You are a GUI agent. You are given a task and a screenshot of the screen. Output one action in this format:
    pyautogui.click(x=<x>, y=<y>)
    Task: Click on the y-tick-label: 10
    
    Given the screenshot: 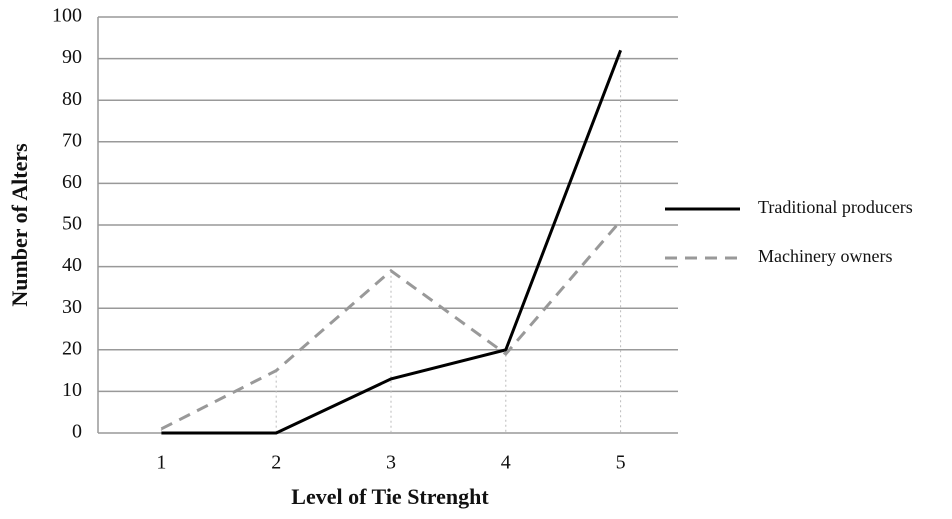 What is the action you would take?
    pyautogui.click(x=72, y=390)
    